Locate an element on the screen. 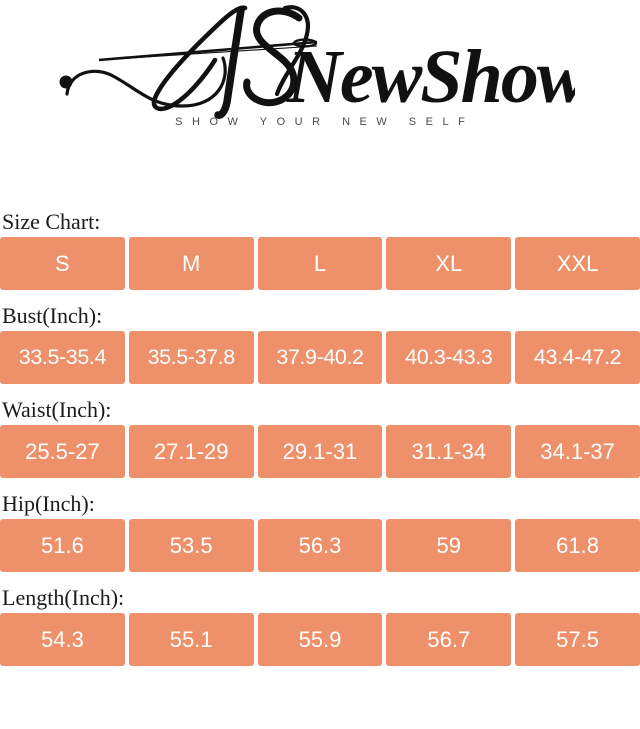 This screenshot has height=729, width=640. brand-logo: NewShows is located at coordinates (335, 61).